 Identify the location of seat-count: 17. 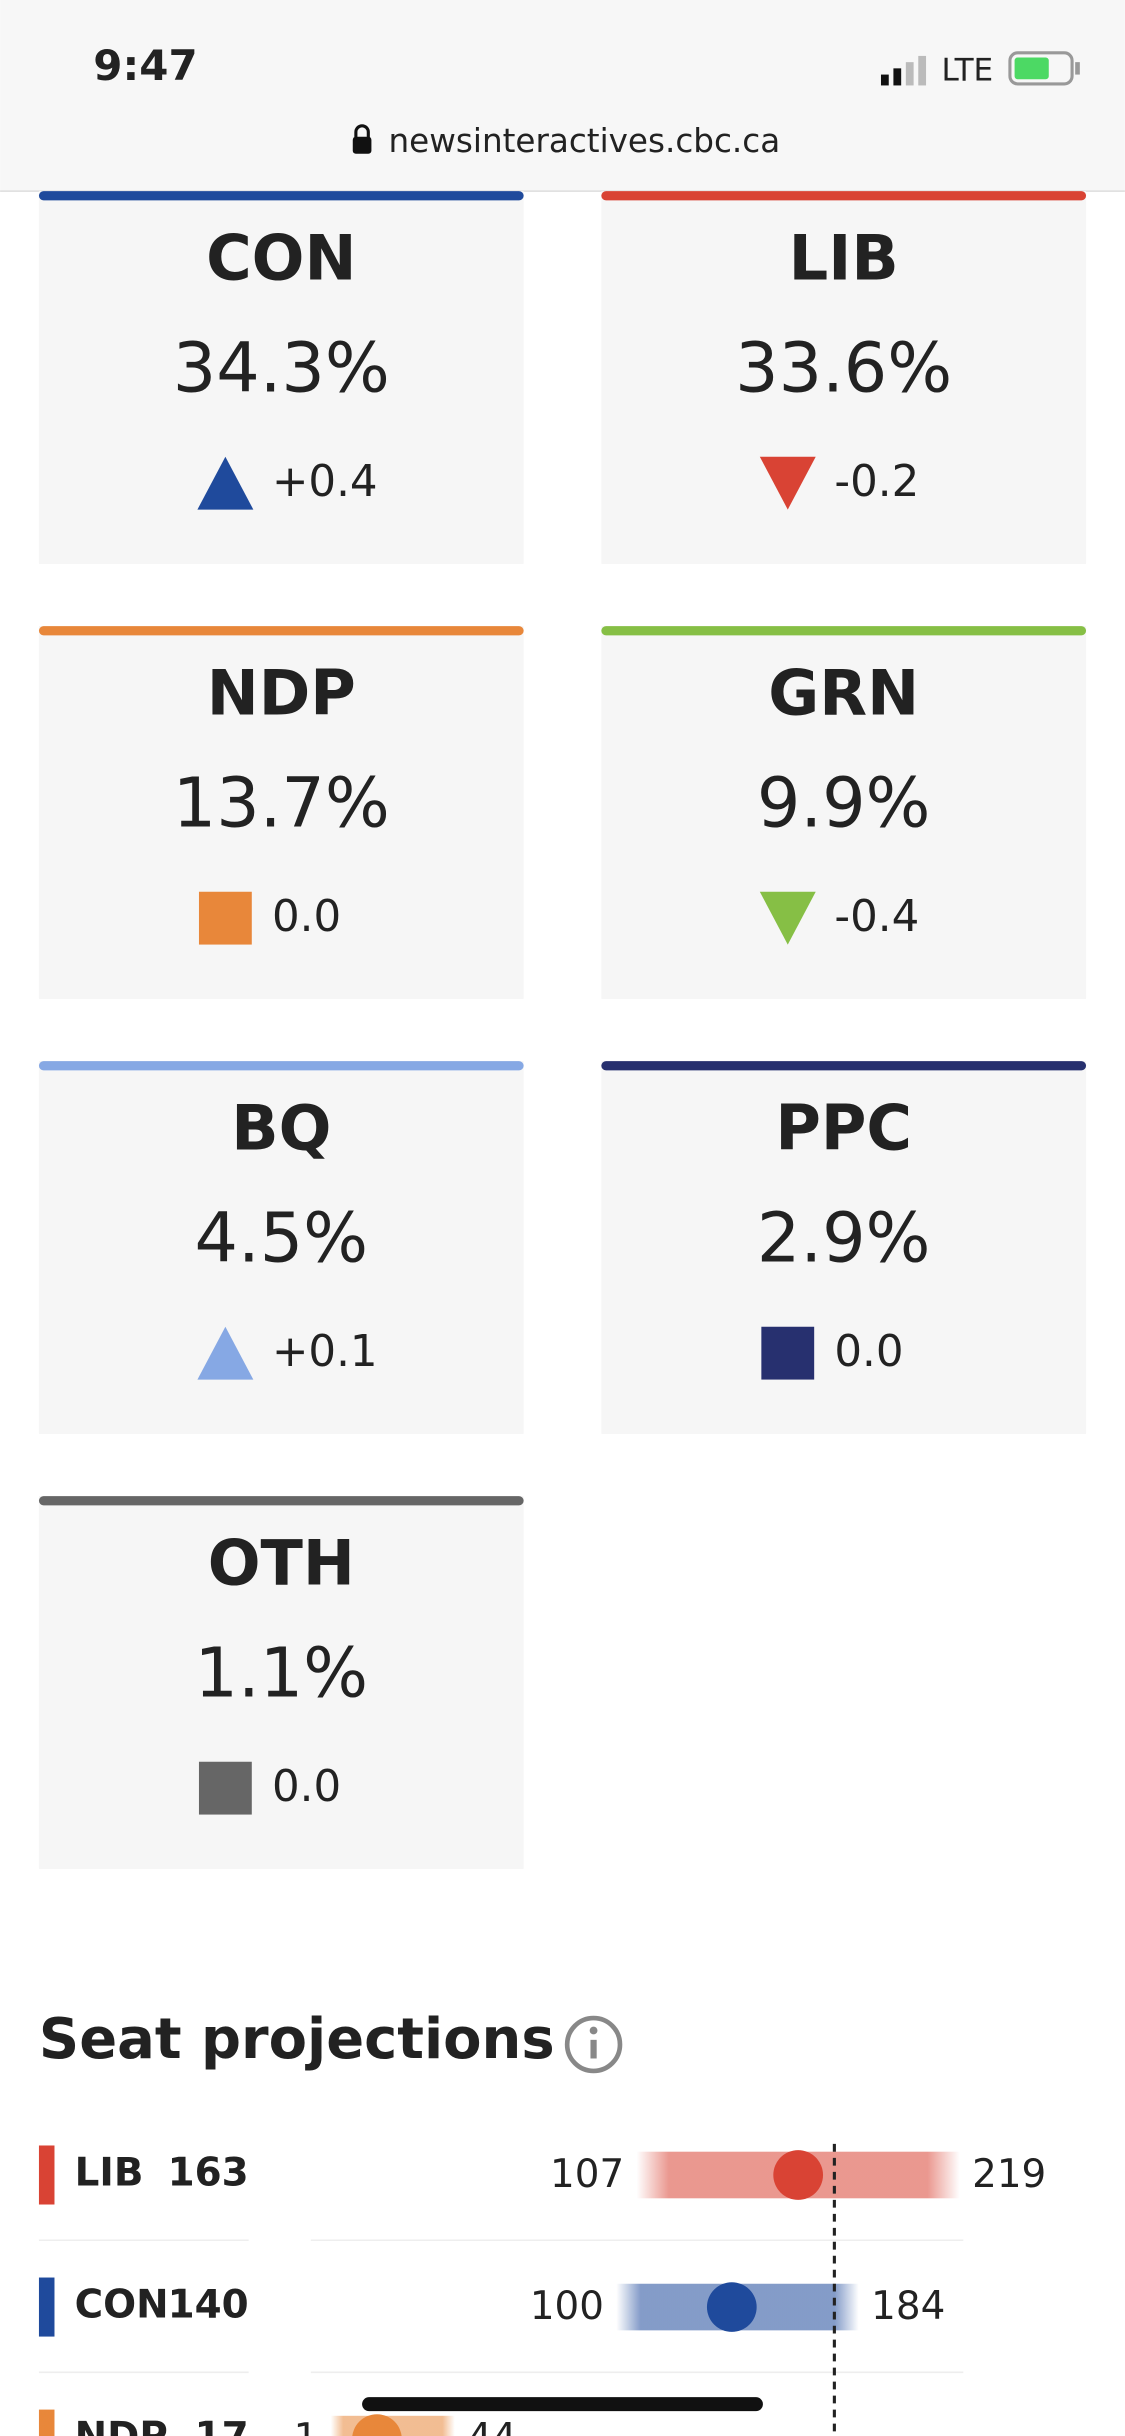
(222, 2425).